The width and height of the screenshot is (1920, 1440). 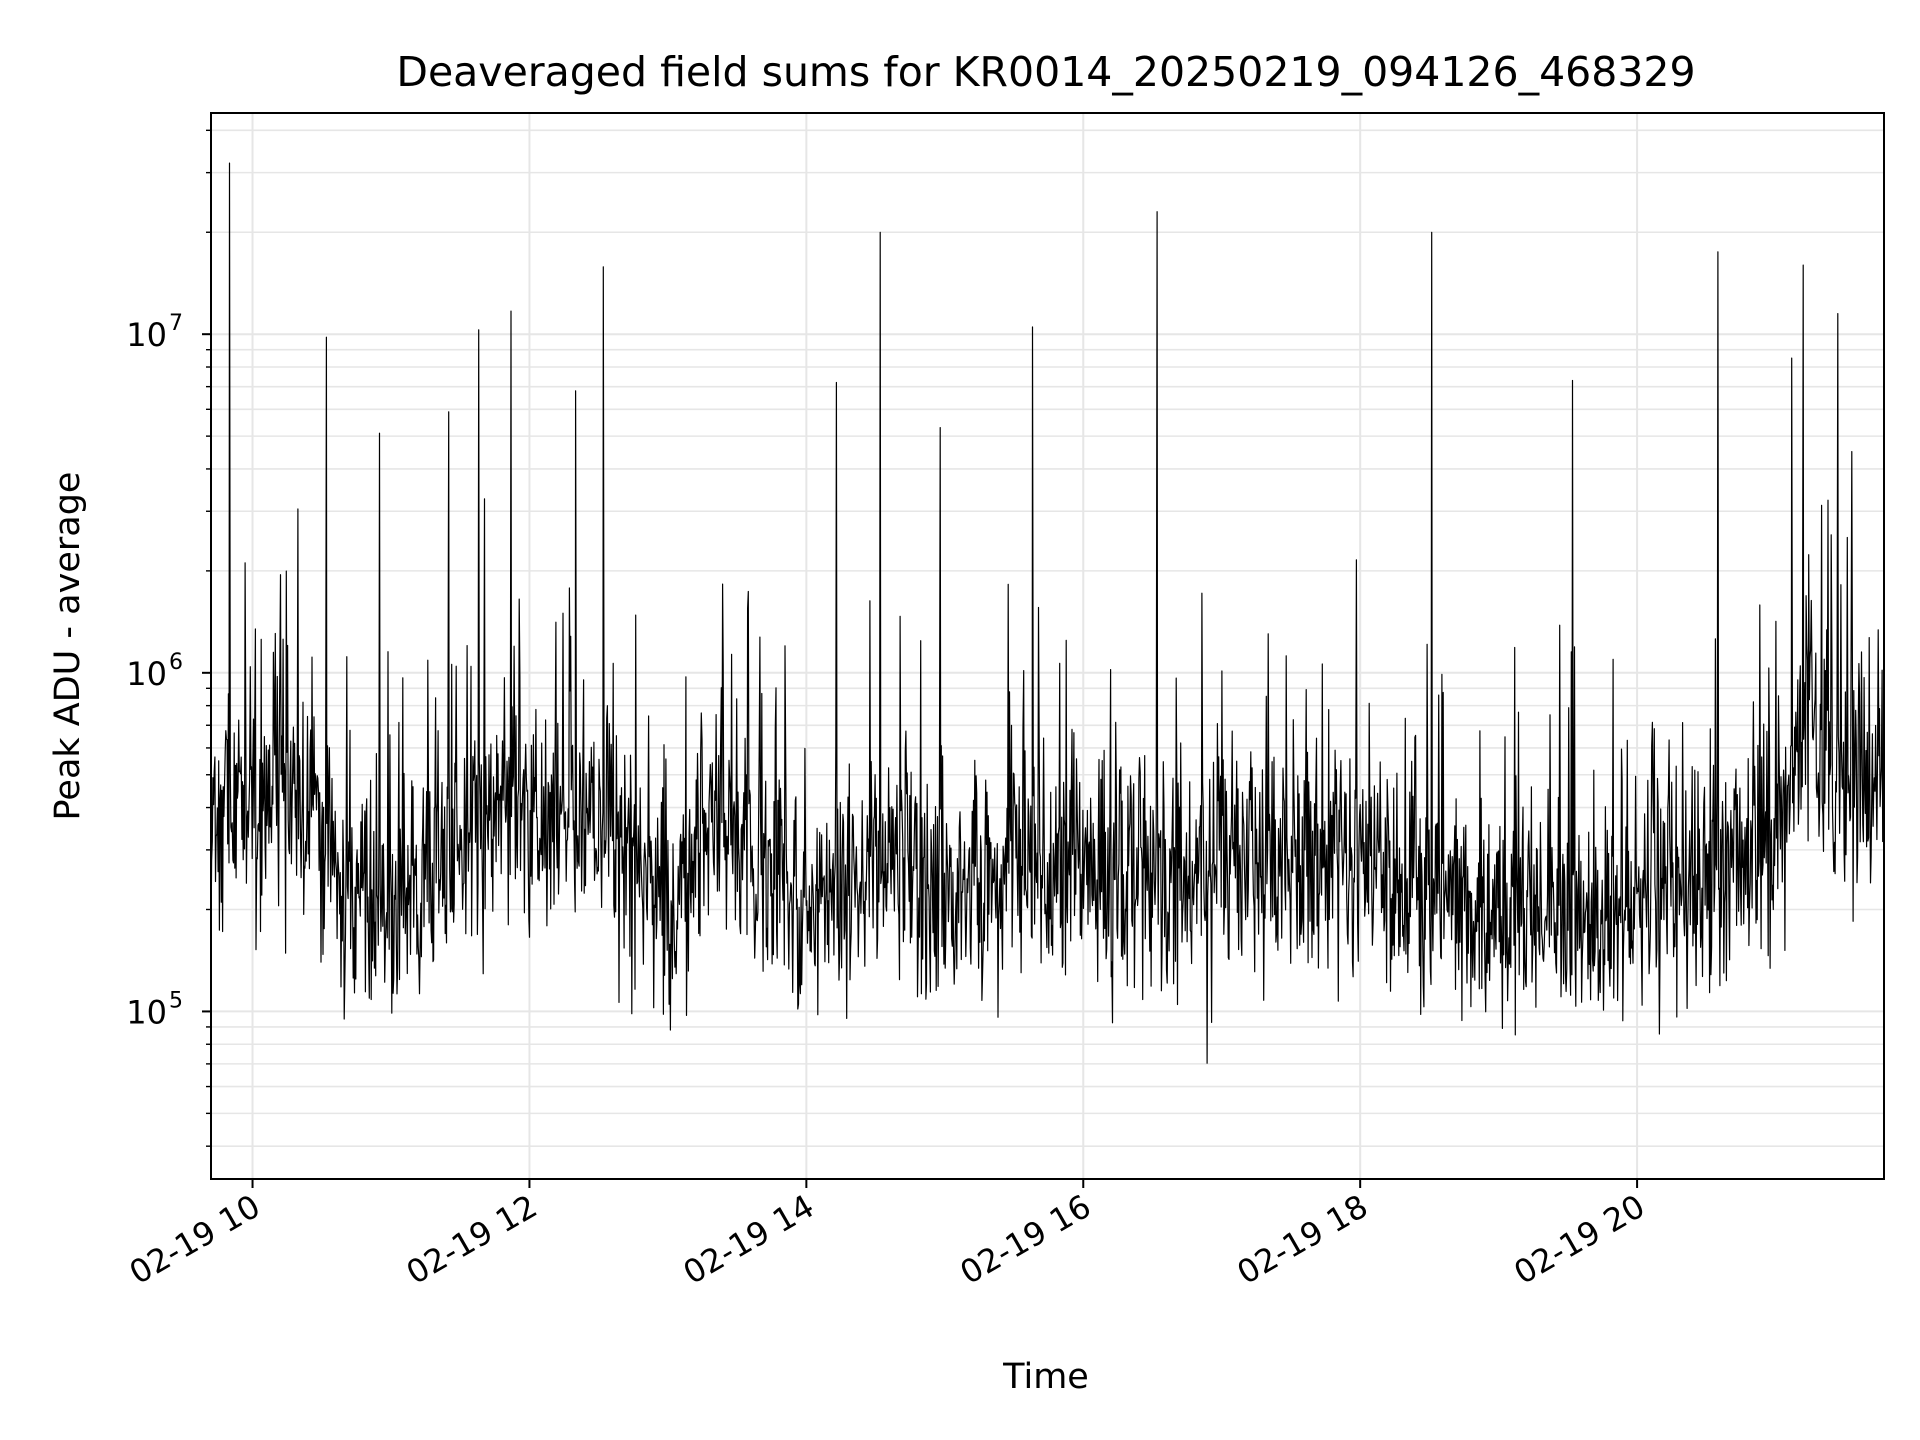 I want to click on y-tick-exponent: 6, so click(x=176, y=662).